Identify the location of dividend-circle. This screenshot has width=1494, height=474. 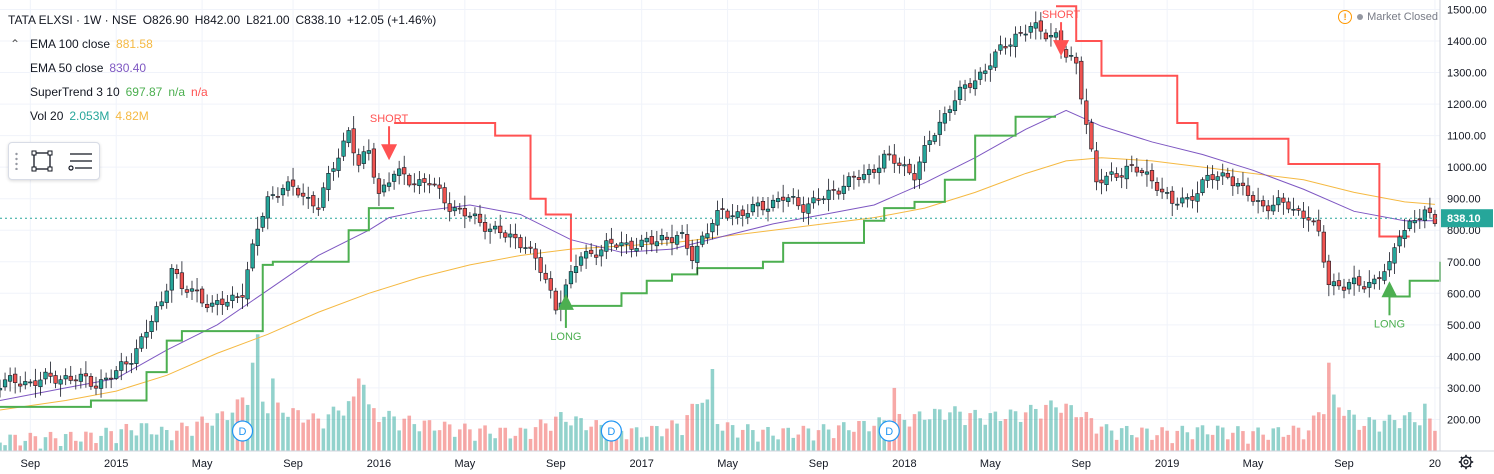
(611, 431).